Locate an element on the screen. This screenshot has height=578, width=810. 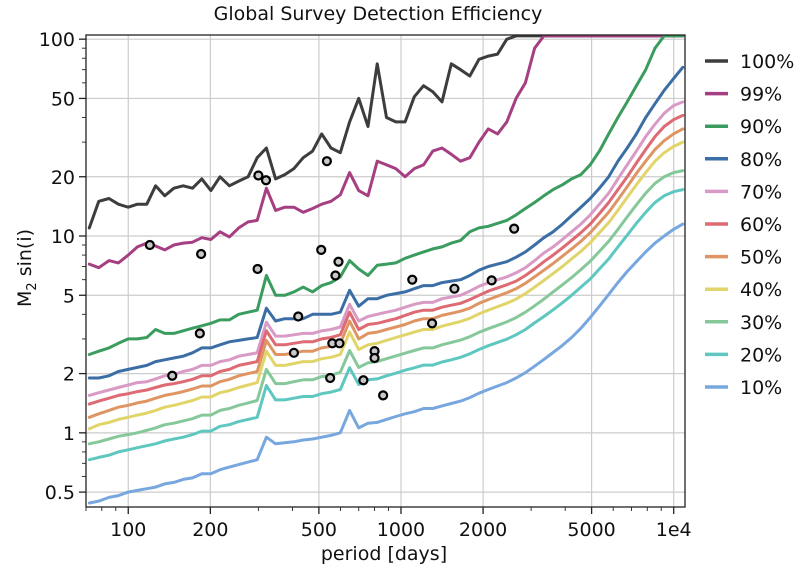
y-tick-label: 50 is located at coordinates (63, 99).